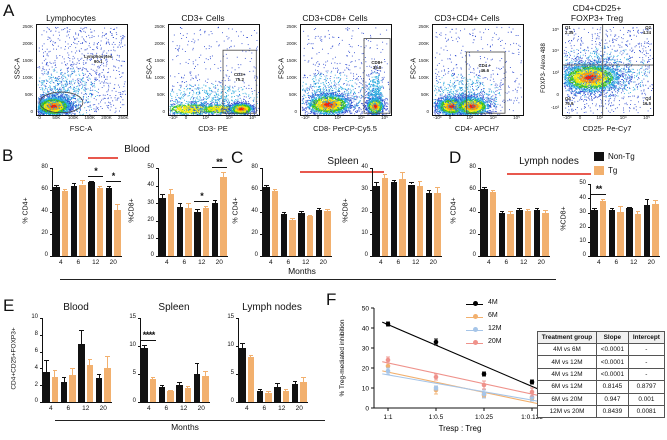 This screenshot has width=667, height=440. I want to click on x-tick-label: 6, so click(288, 262).